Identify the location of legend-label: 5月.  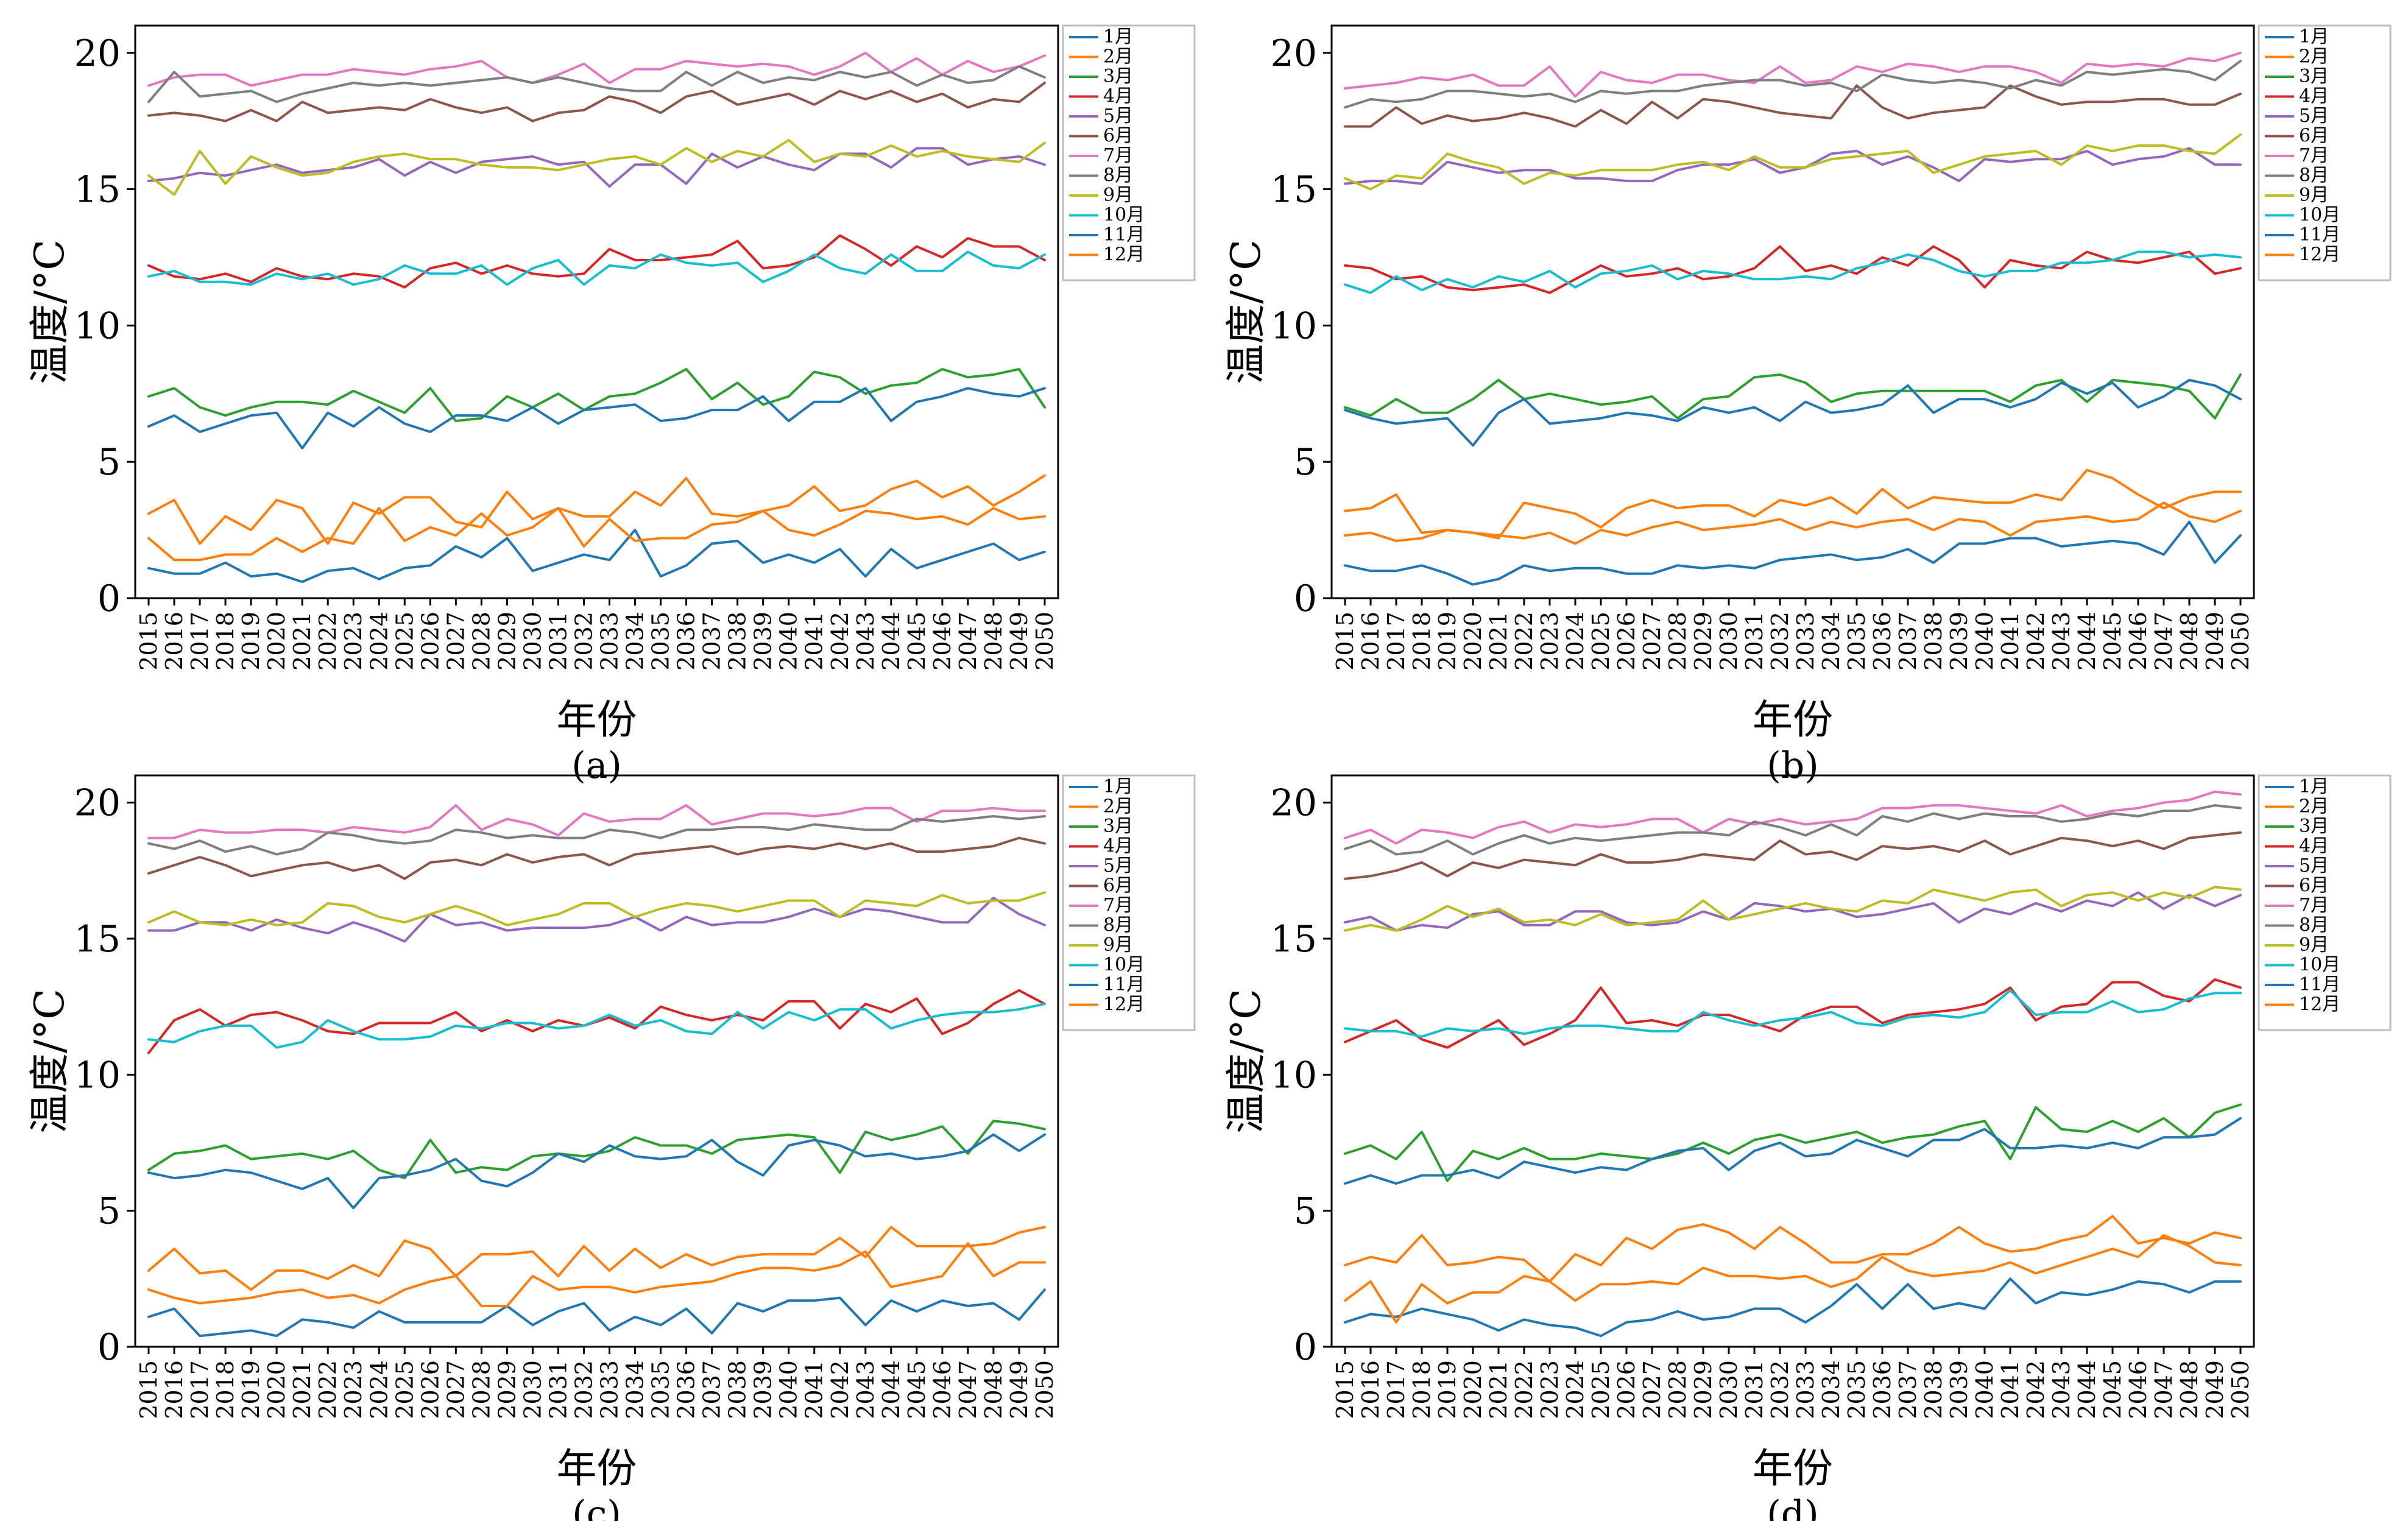
(1118, 116).